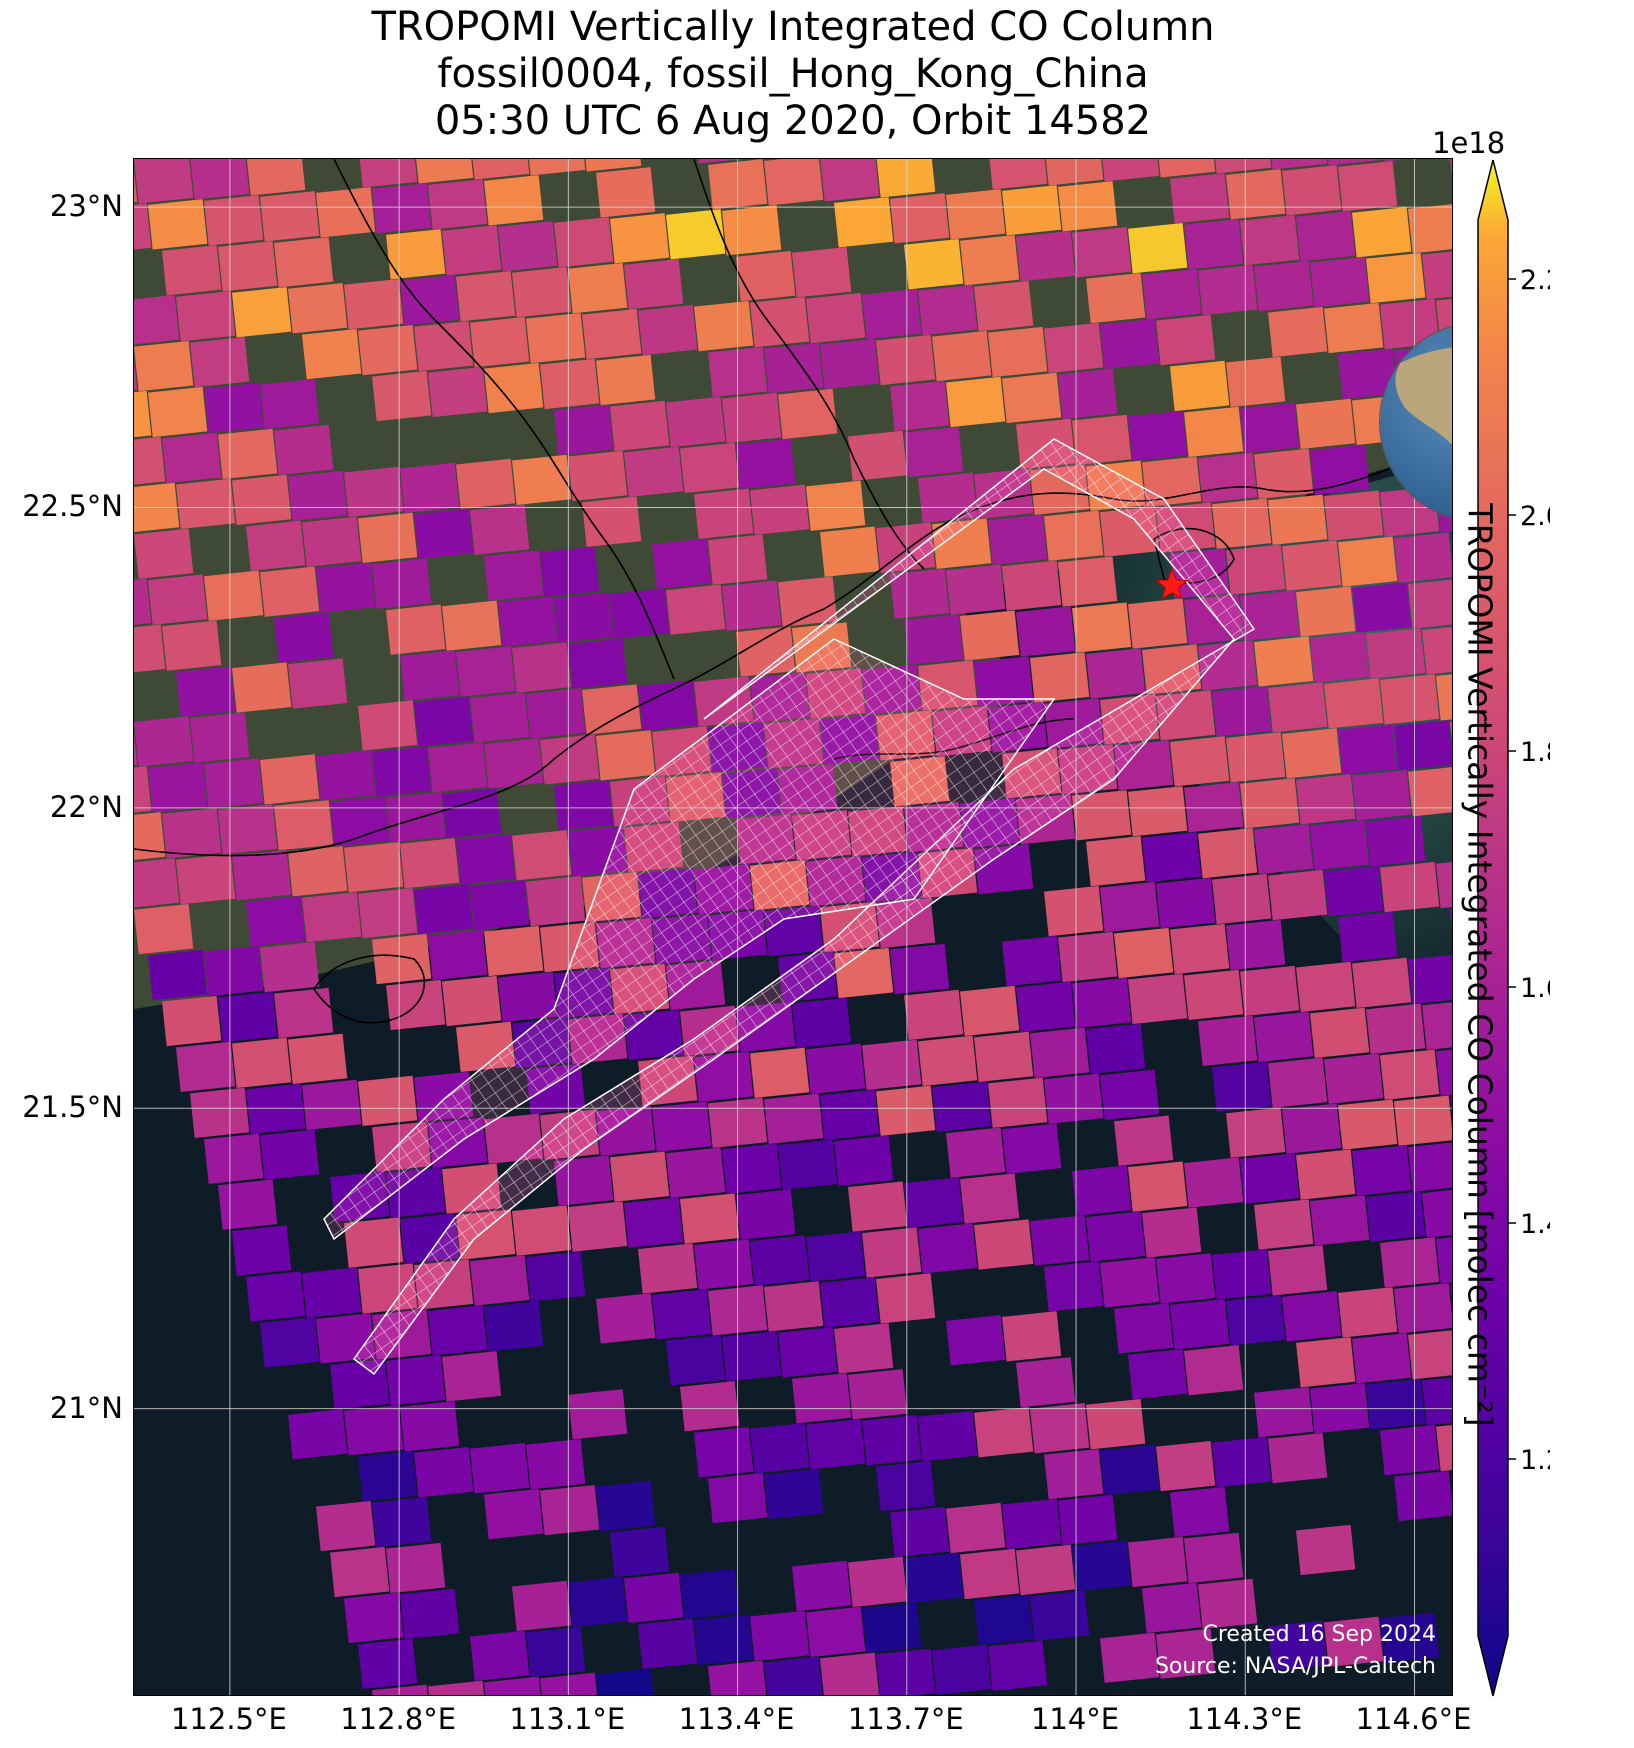 Image resolution: width=1634 pixels, height=1748 pixels. What do you see at coordinates (793, 27) in the screenshot?
I see `chart-title-line-1: TROPOMI Vertically Integrated CO Column` at bounding box center [793, 27].